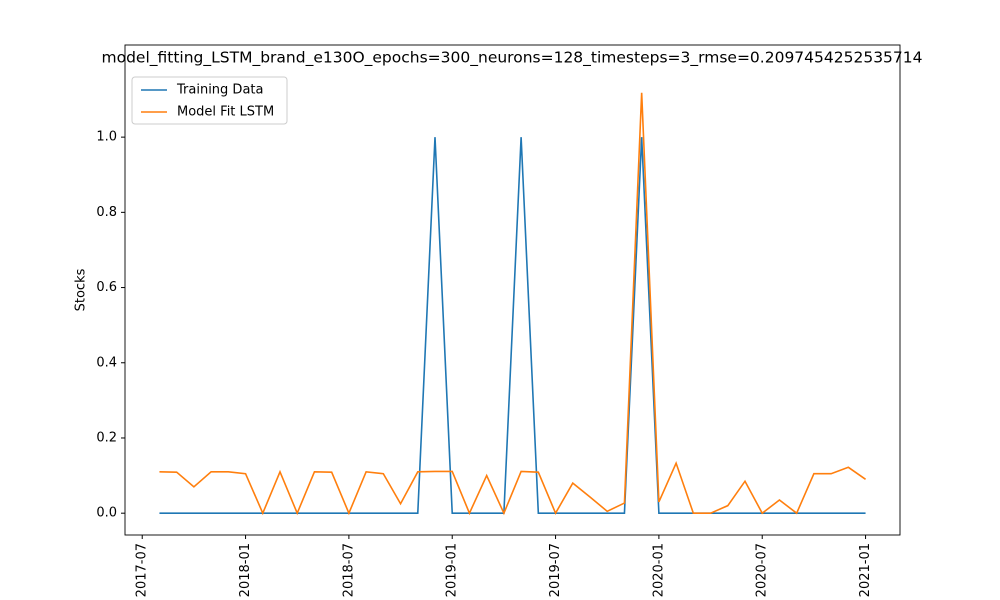 The width and height of the screenshot is (1000, 600). I want to click on x-tick-label: 2021-01, so click(865, 570).